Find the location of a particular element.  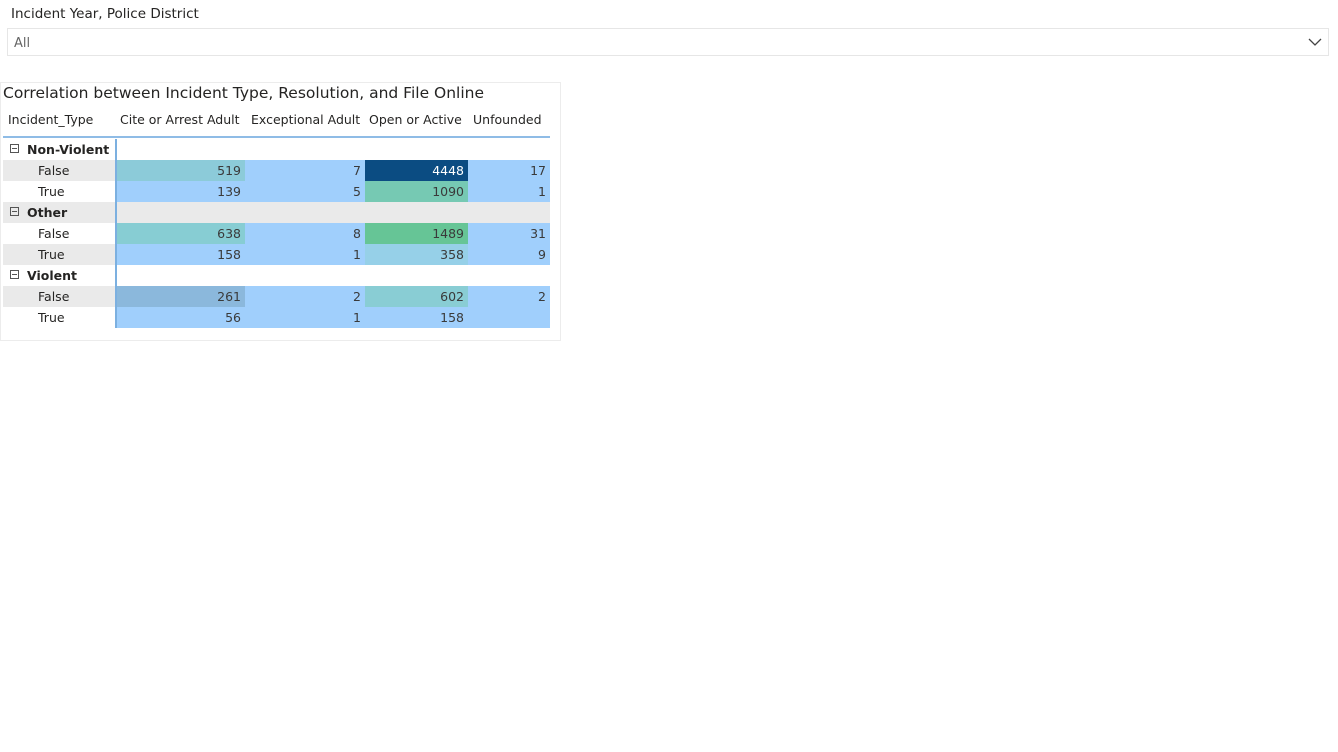

group-row: Other is located at coordinates (276, 212).